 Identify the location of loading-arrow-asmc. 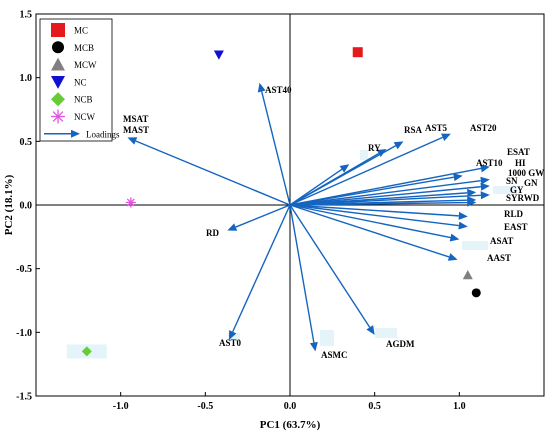
(302, 273).